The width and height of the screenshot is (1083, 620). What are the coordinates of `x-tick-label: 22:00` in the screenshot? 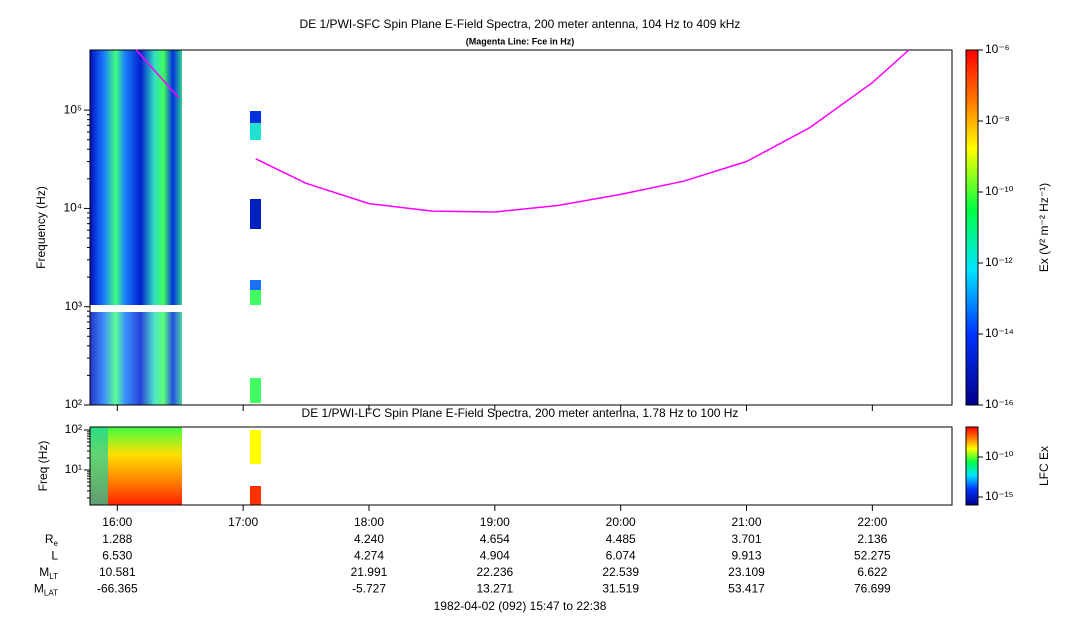 It's located at (872, 522).